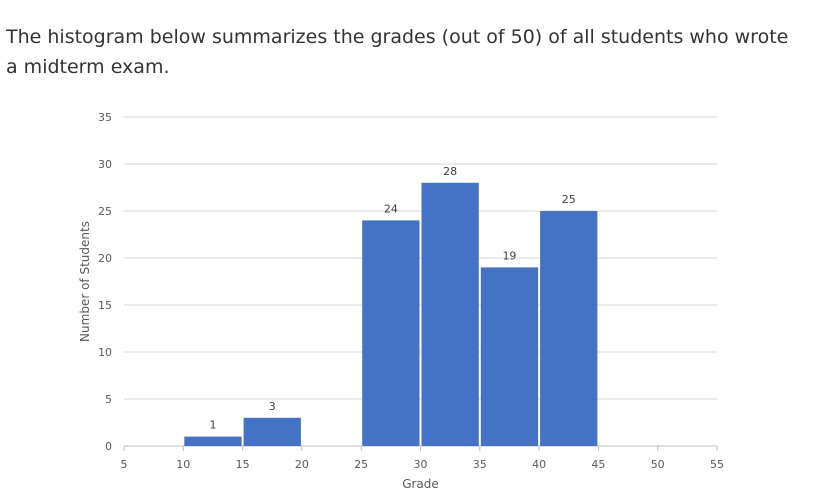 Image resolution: width=813 pixels, height=497 pixels. Describe the element at coordinates (105, 117) in the screenshot. I see `y-tick-label-35: 35` at that location.